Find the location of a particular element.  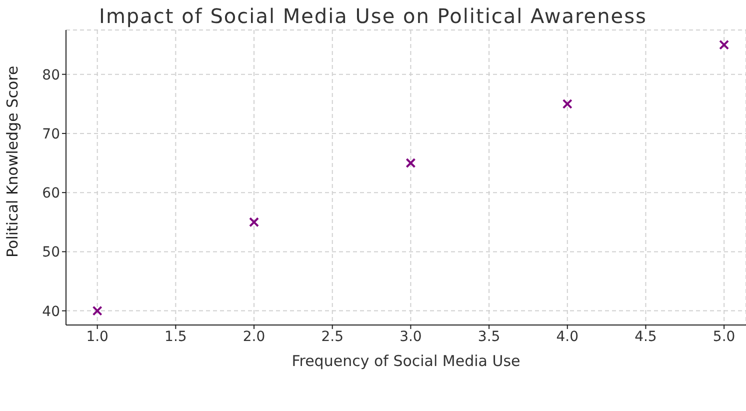

y-tick-label: 60 is located at coordinates (51, 194).